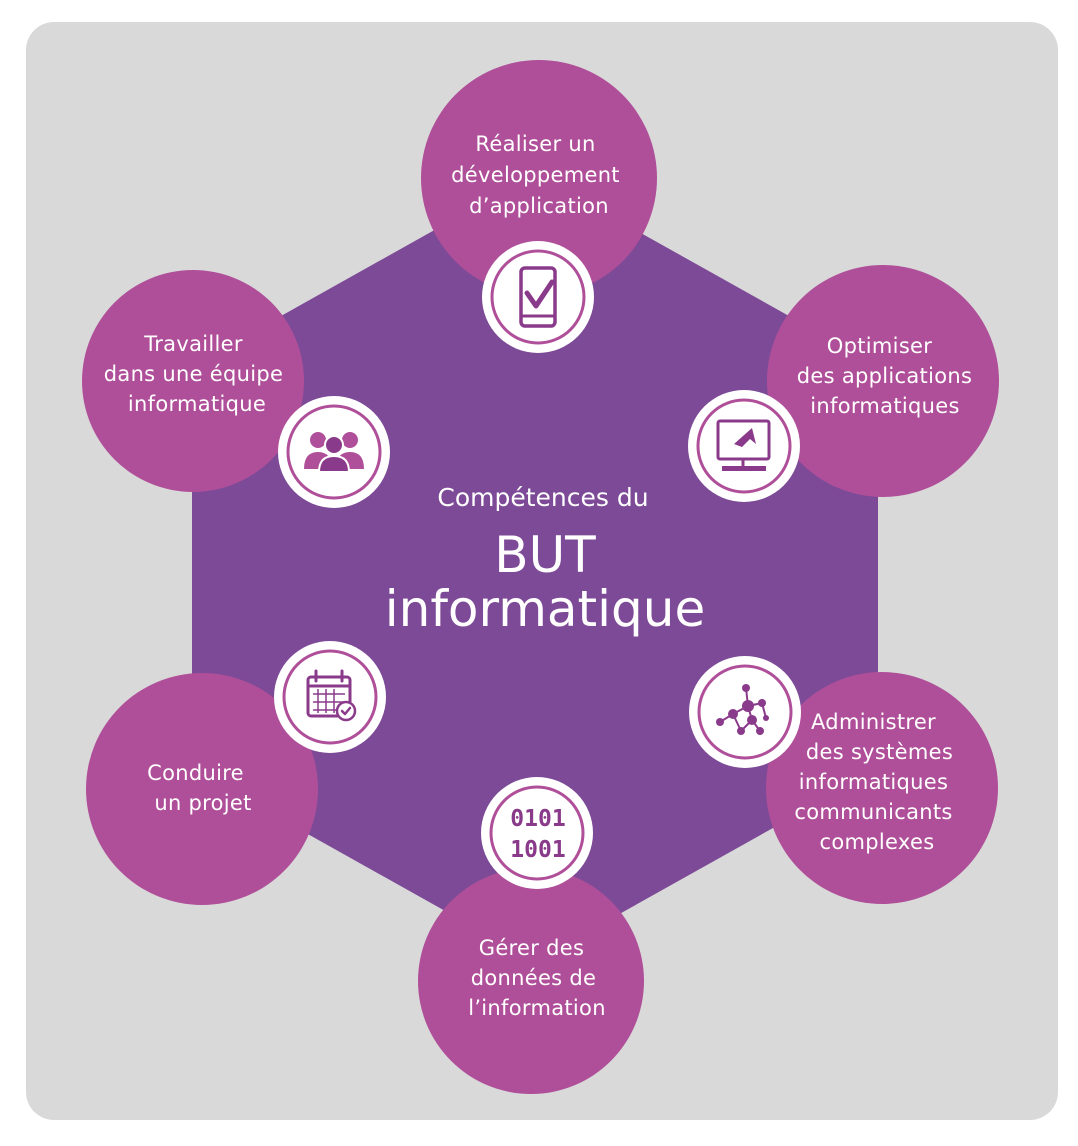 This screenshot has height=1146, width=1078. What do you see at coordinates (542, 497) in the screenshot?
I see `center-title-line1: Compétences du` at bounding box center [542, 497].